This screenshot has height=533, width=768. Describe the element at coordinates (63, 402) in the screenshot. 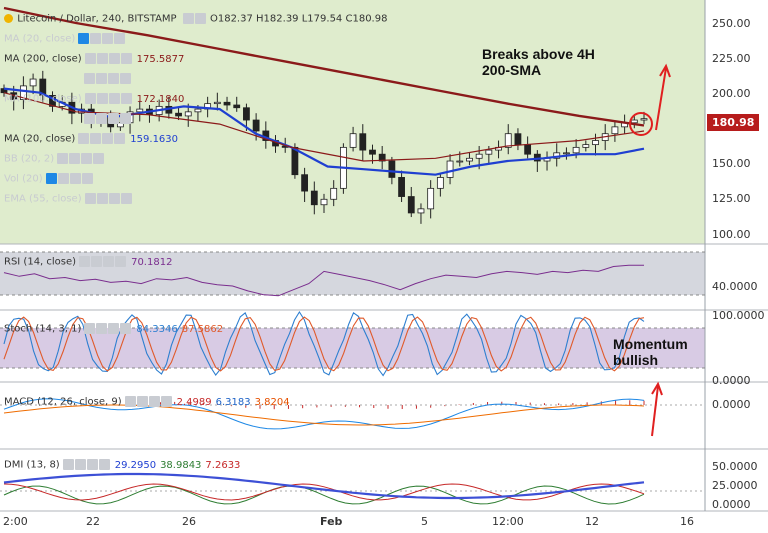

I see `legend-macd-label: MACD (12, 26, close, 9)` at that location.